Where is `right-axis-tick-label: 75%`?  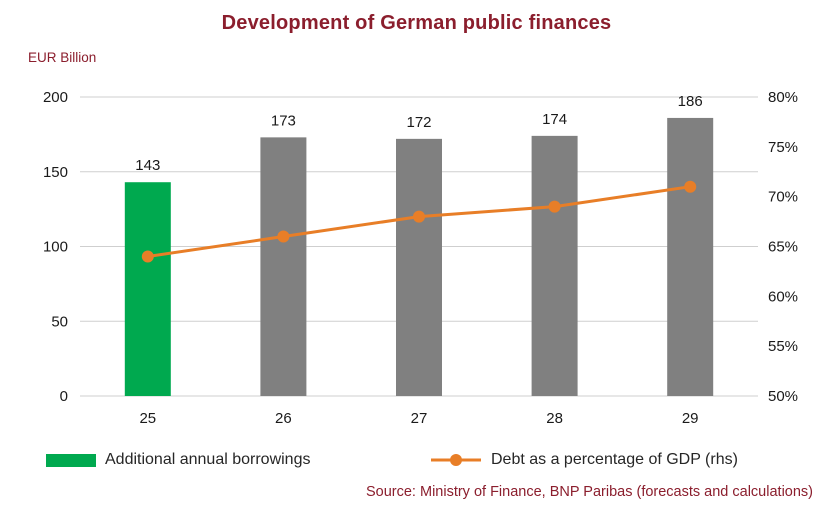 right-axis-tick-label: 75% is located at coordinates (783, 147).